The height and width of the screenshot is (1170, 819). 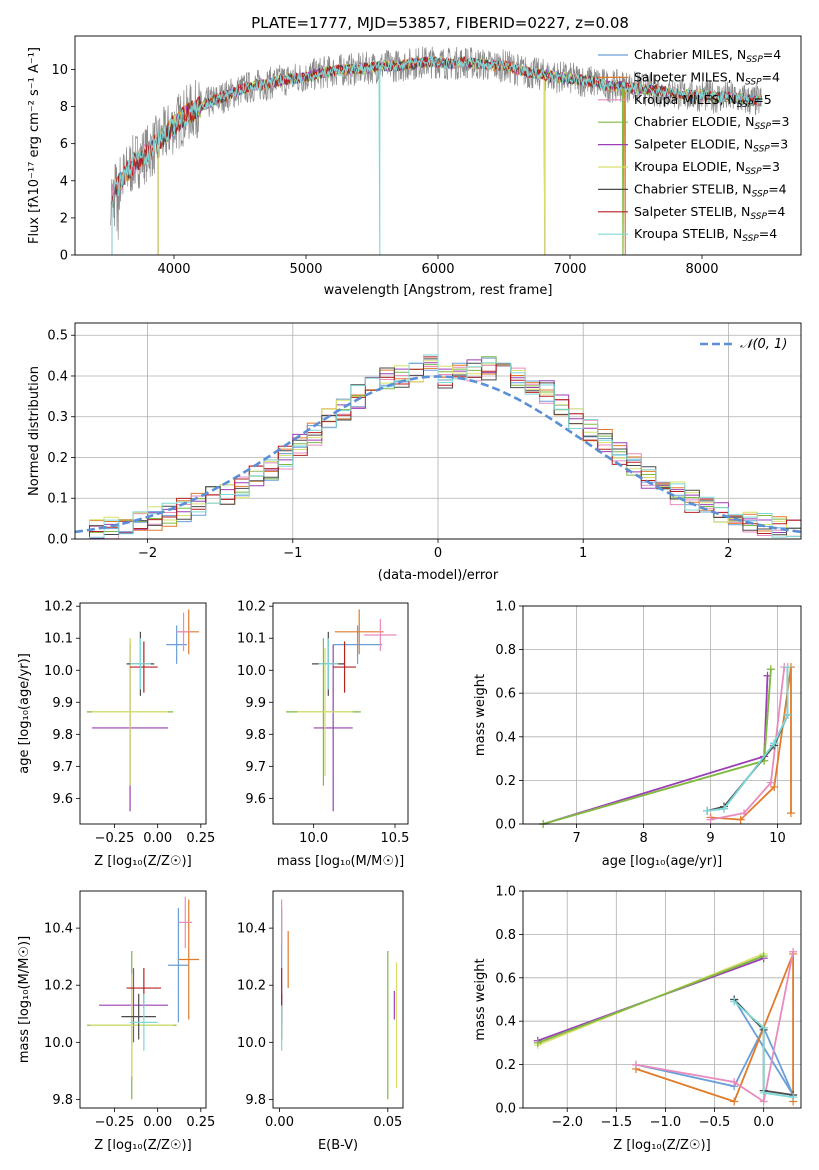 I want to click on y-tick-label: 0.1, so click(x=57, y=499).